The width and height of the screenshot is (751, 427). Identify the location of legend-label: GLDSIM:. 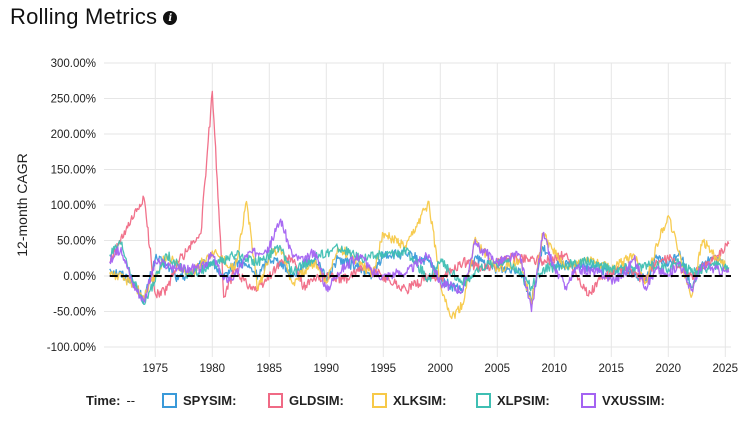
(316, 400).